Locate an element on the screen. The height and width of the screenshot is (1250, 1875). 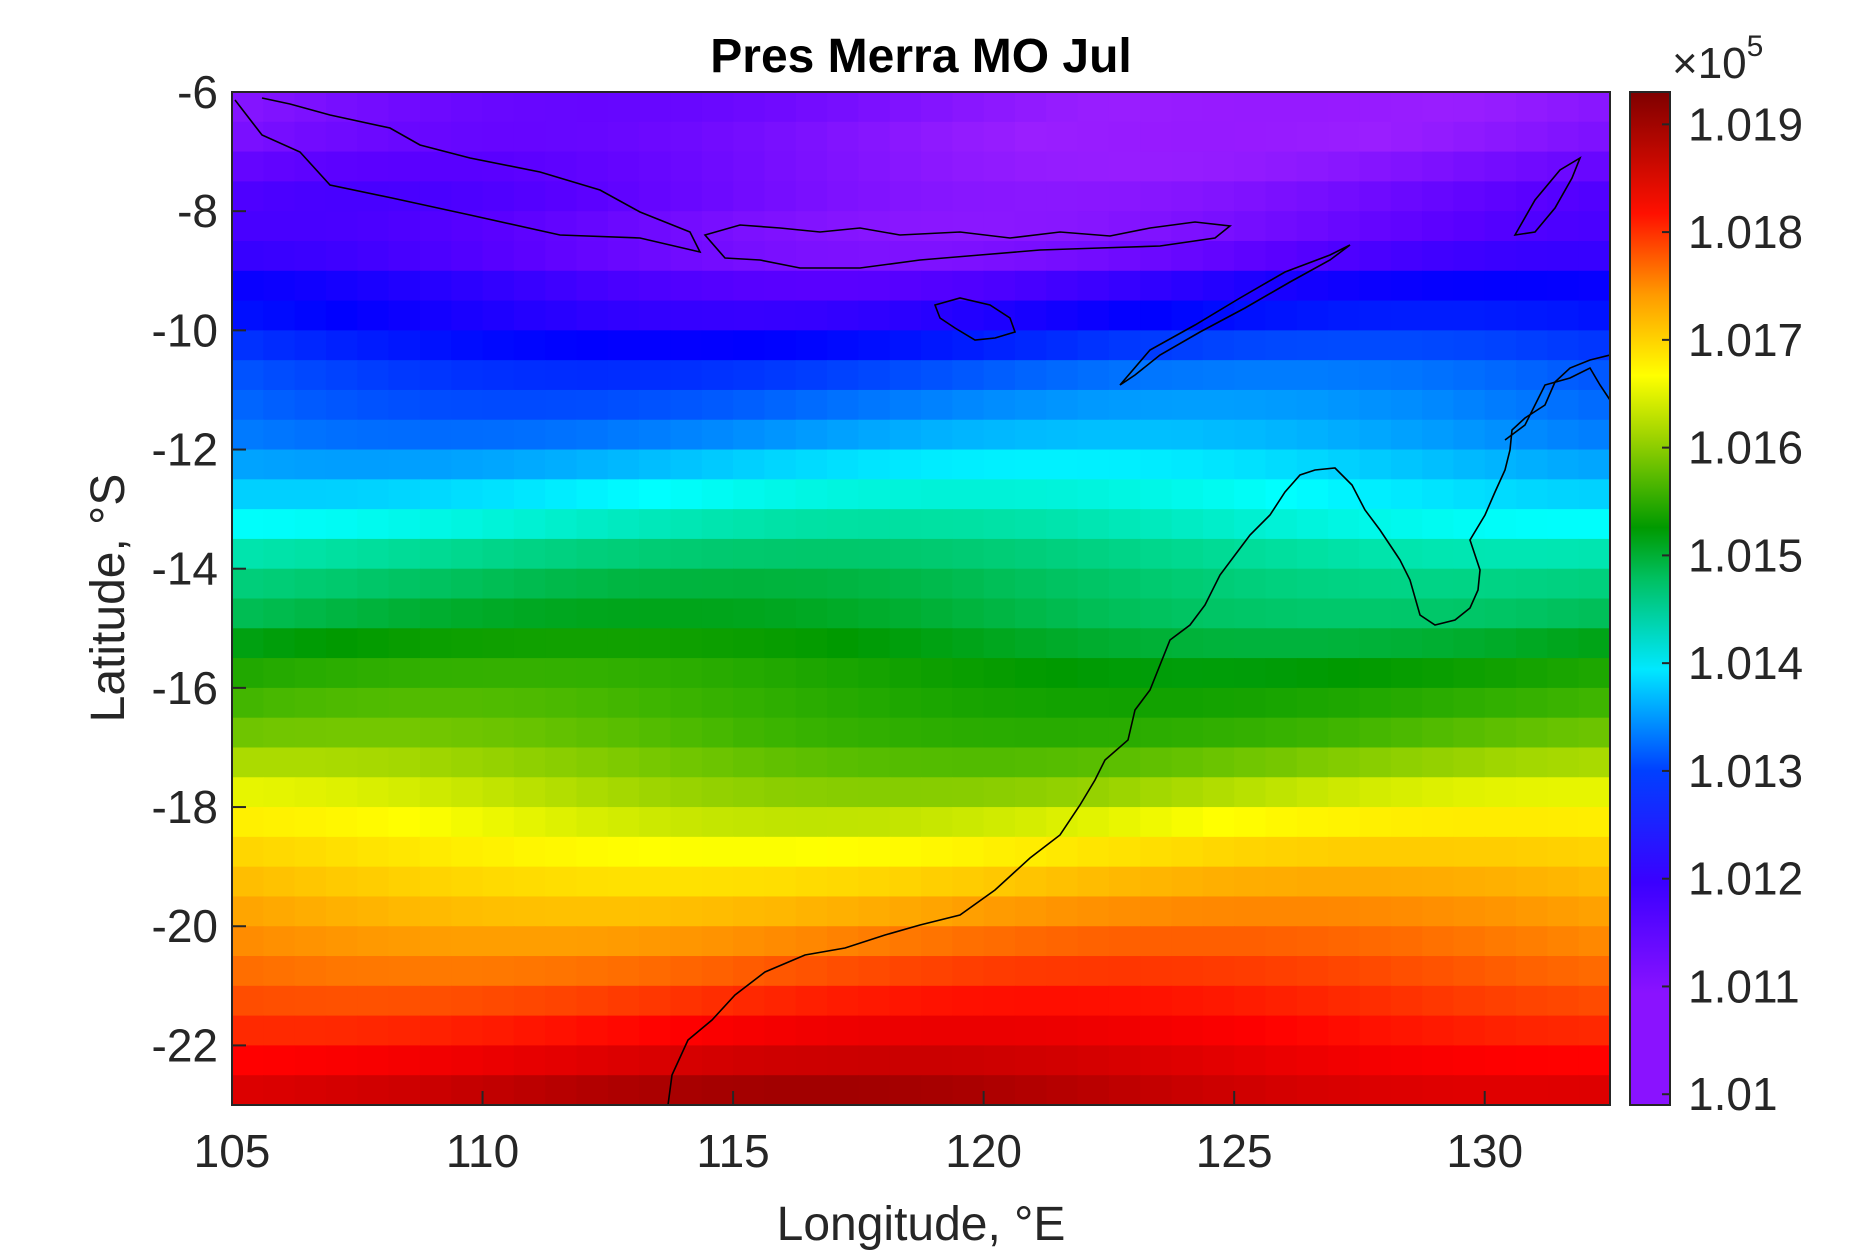
coastline-bali-nusa is located at coordinates (968, 245).